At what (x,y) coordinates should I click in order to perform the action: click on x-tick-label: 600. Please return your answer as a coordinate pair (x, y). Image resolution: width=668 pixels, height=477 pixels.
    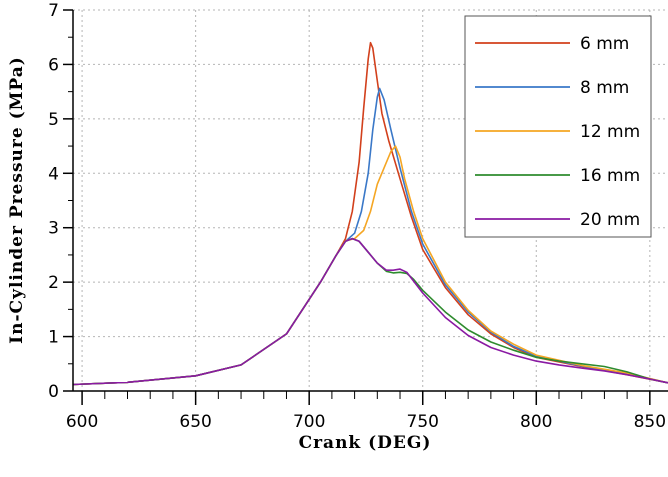
    Looking at the image, I should click on (82, 422).